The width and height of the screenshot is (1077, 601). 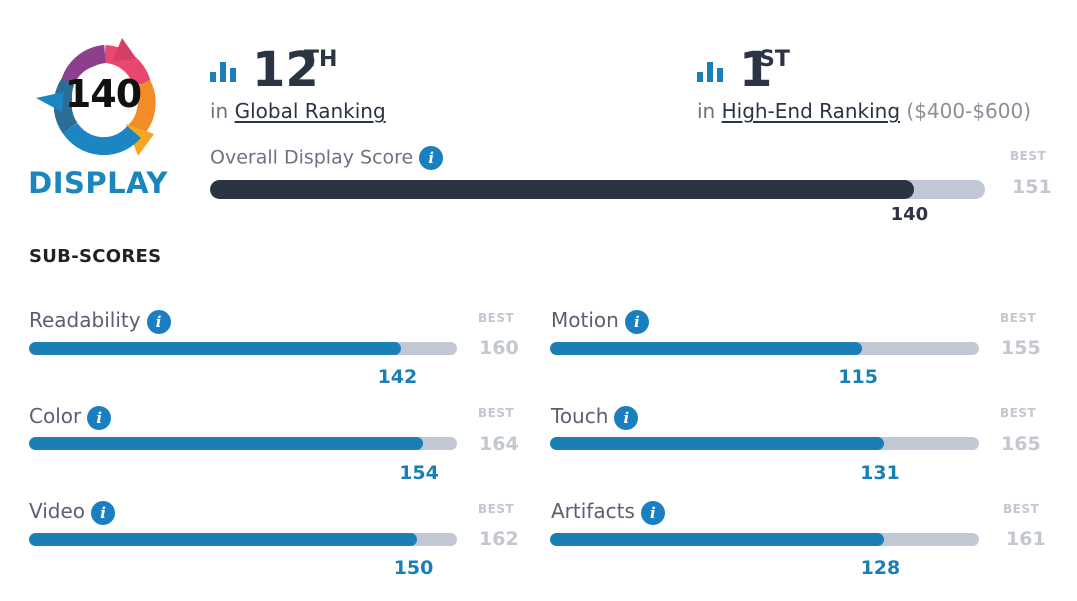 I want to click on subscore-best-value: 155, so click(x=1021, y=348).